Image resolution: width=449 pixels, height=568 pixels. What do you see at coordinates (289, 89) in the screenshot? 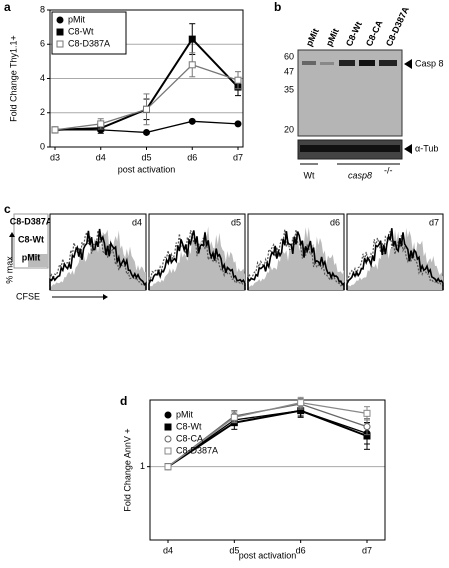
I see `size-marker: 35` at bounding box center [289, 89].